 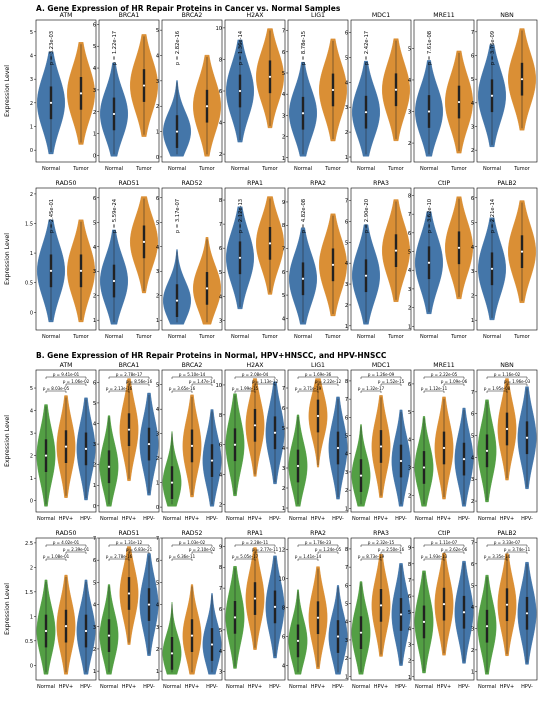 What do you see at coordinates (308, 556) in the screenshot?
I see `p-value: p = 1.41e-14` at bounding box center [308, 556].